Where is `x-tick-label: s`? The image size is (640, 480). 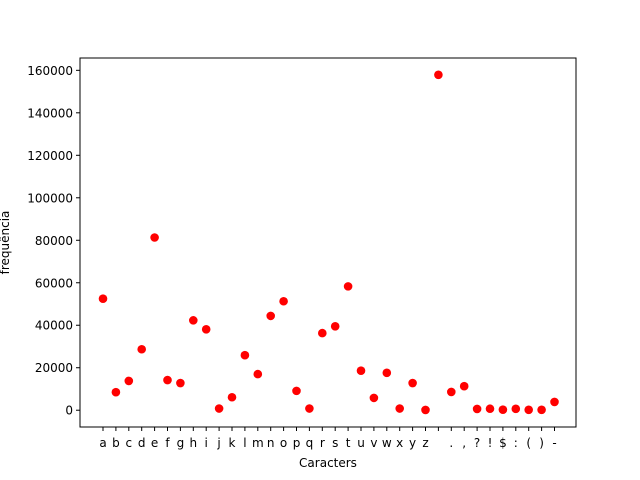 x-tick-label: s is located at coordinates (335, 443).